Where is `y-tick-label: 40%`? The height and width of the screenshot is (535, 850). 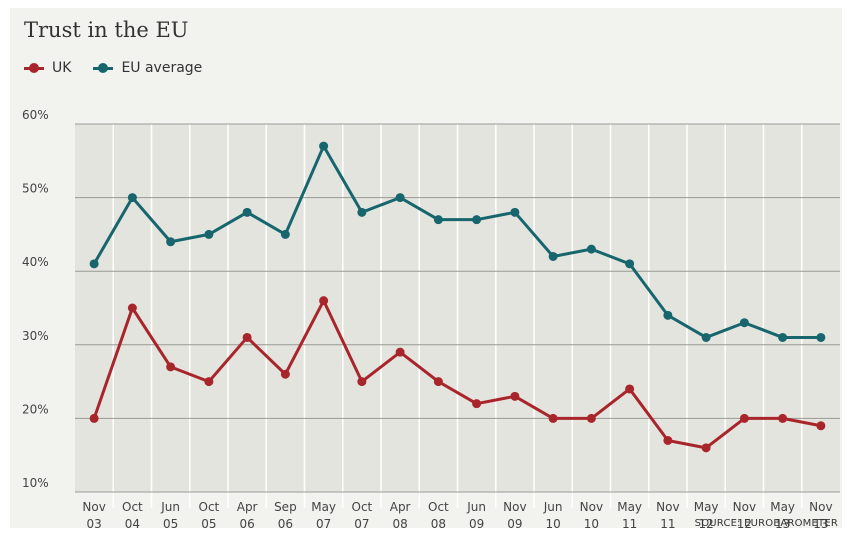 y-tick-label: 40% is located at coordinates (35, 262).